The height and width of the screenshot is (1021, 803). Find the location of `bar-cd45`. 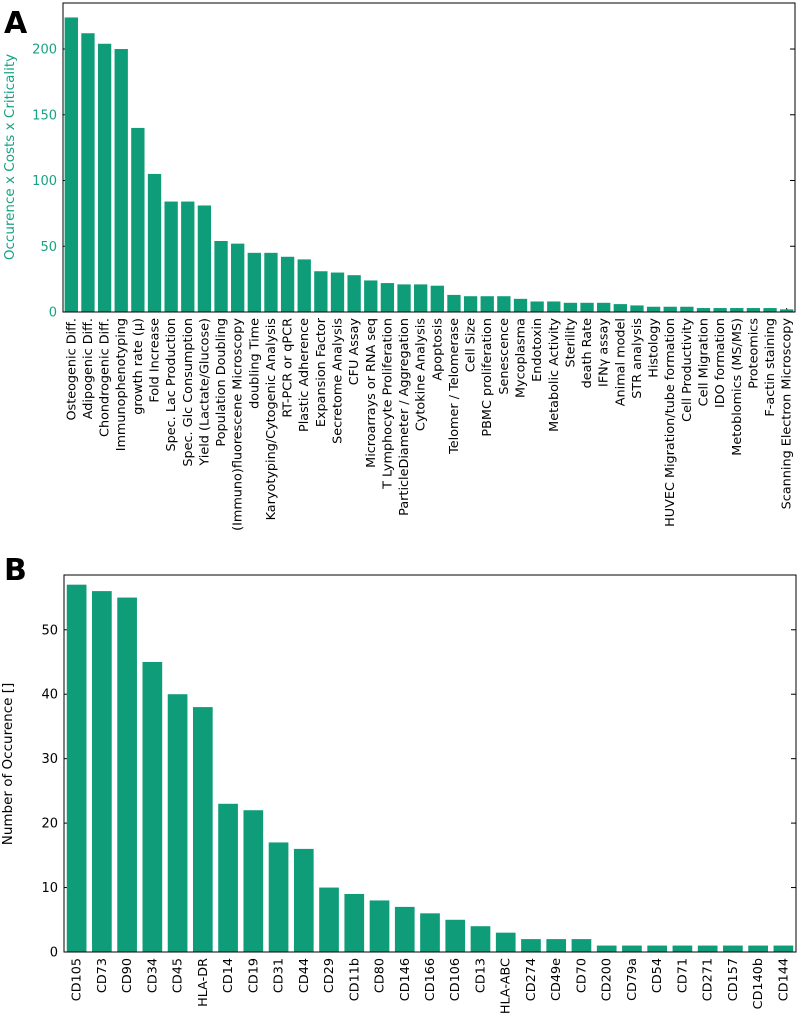

bar-cd45 is located at coordinates (177, 823).